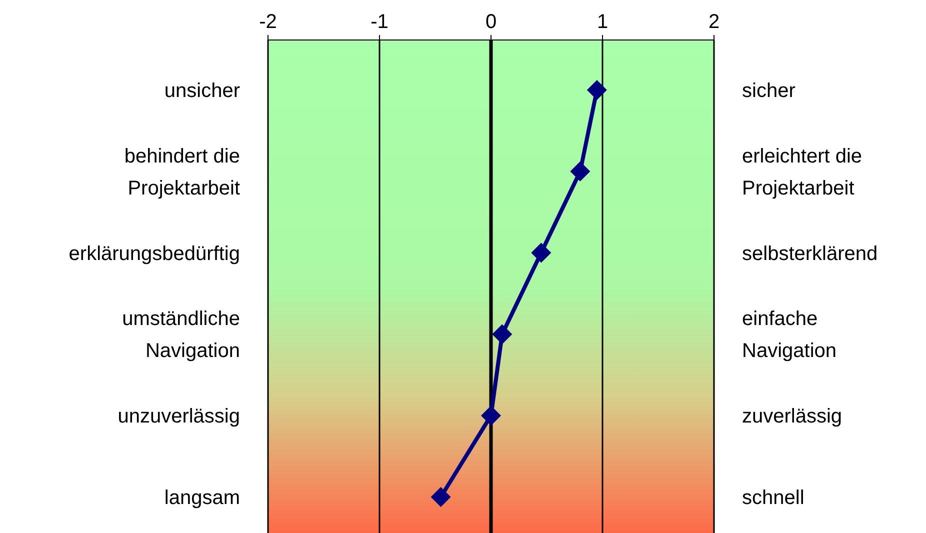  Describe the element at coordinates (181, 335) in the screenshot. I see `y-tick-label: umständliche Navigation` at that location.